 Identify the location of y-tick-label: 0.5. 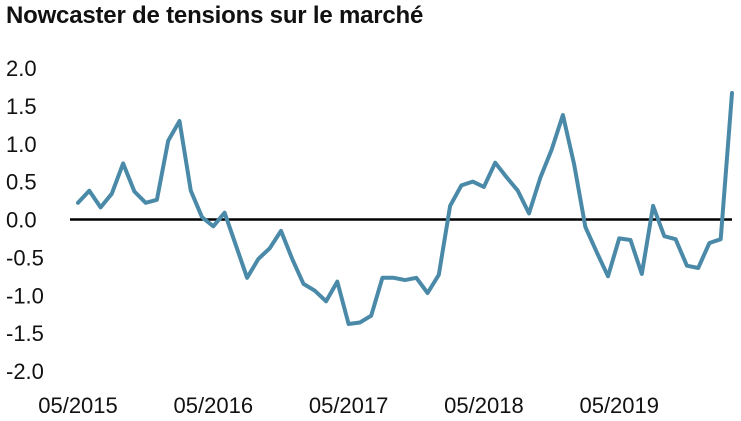
(21, 182).